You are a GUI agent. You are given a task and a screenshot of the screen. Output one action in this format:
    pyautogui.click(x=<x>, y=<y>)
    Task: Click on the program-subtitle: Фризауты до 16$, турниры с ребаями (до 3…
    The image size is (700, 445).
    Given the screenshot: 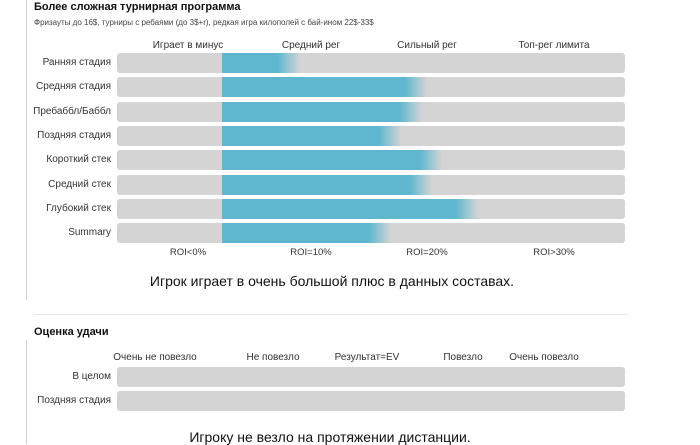 What is the action you would take?
    pyautogui.click(x=204, y=22)
    